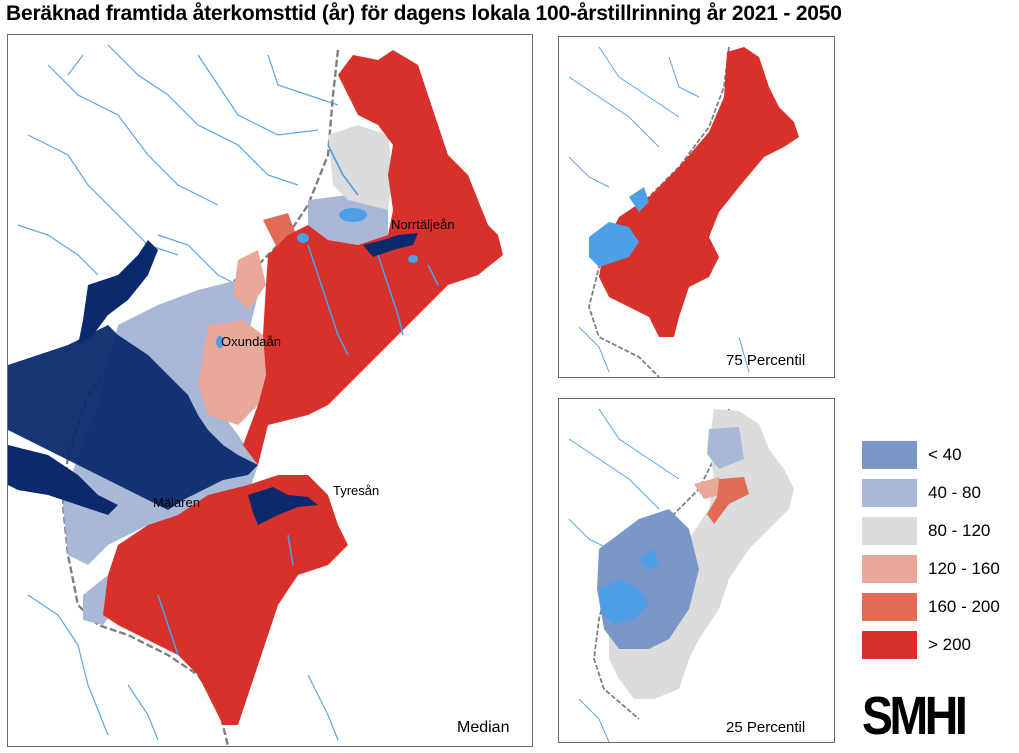  I want to click on tyresan-water, so click(283, 506).